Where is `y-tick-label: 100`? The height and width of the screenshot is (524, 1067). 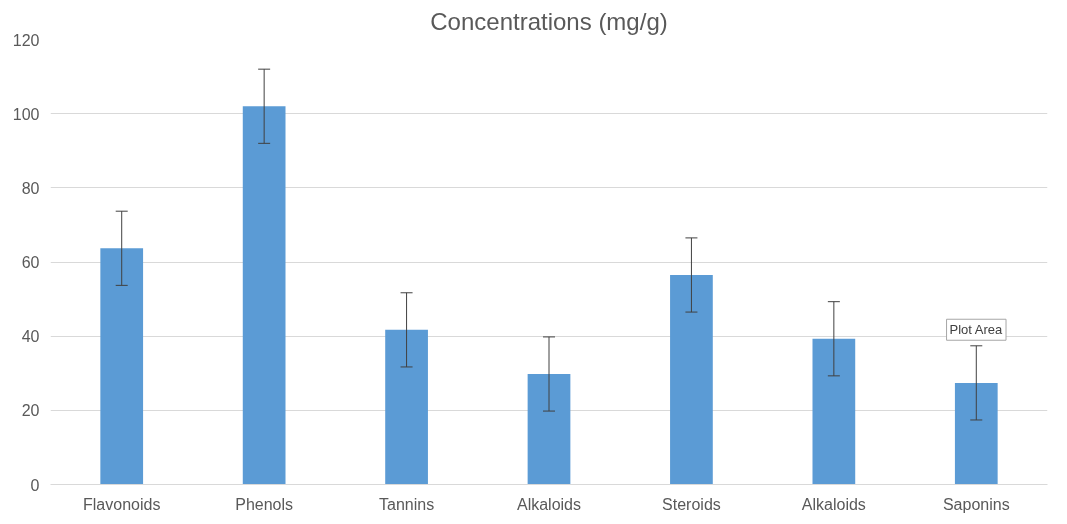
y-tick-label: 100 is located at coordinates (26, 114).